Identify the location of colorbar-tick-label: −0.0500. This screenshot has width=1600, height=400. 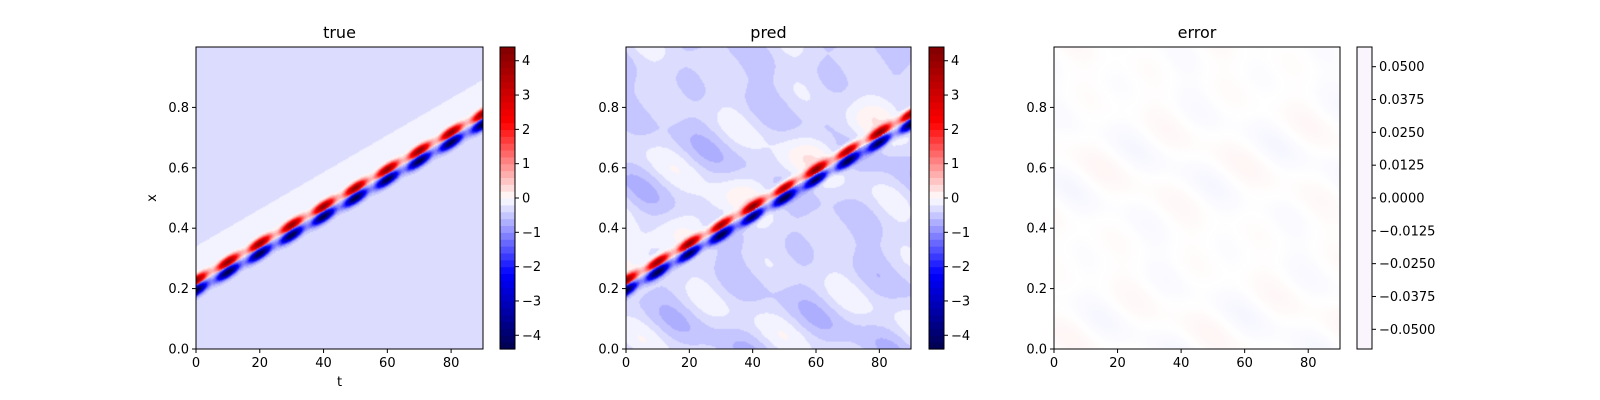
(1407, 330).